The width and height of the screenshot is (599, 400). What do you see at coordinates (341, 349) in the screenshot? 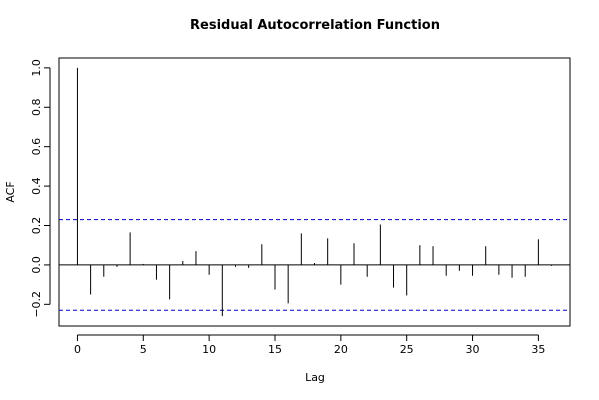
I see `x-tick-label: 20` at bounding box center [341, 349].